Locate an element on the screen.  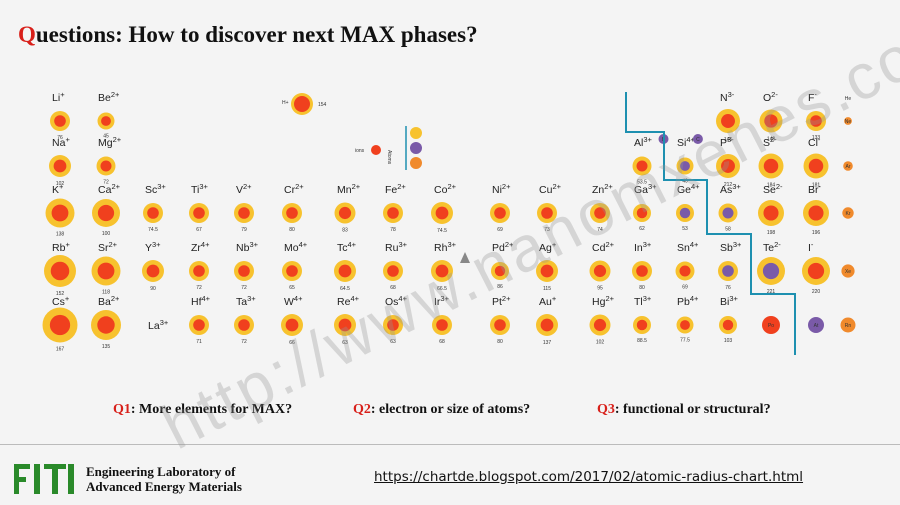
element-pt: Pt2+ 80 is located at coordinates (500, 319).